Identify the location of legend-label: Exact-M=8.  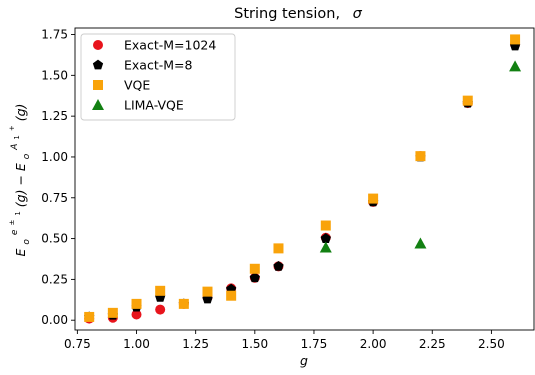
(158, 65).